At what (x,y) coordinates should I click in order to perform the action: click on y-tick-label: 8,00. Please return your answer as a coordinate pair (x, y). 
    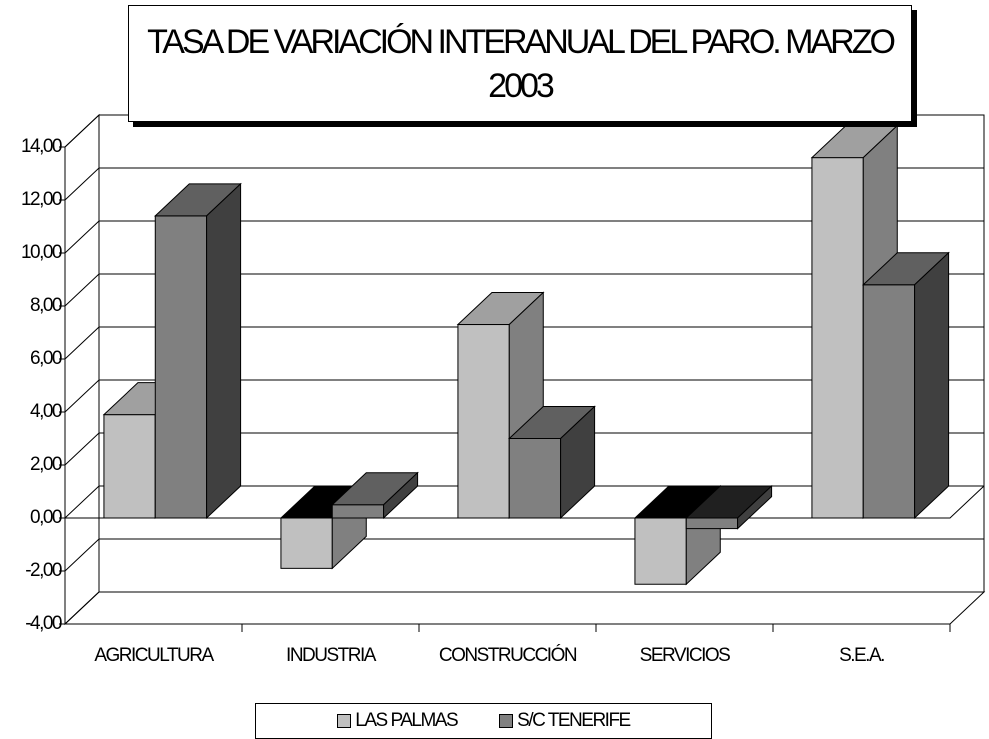
    Looking at the image, I should click on (46, 305).